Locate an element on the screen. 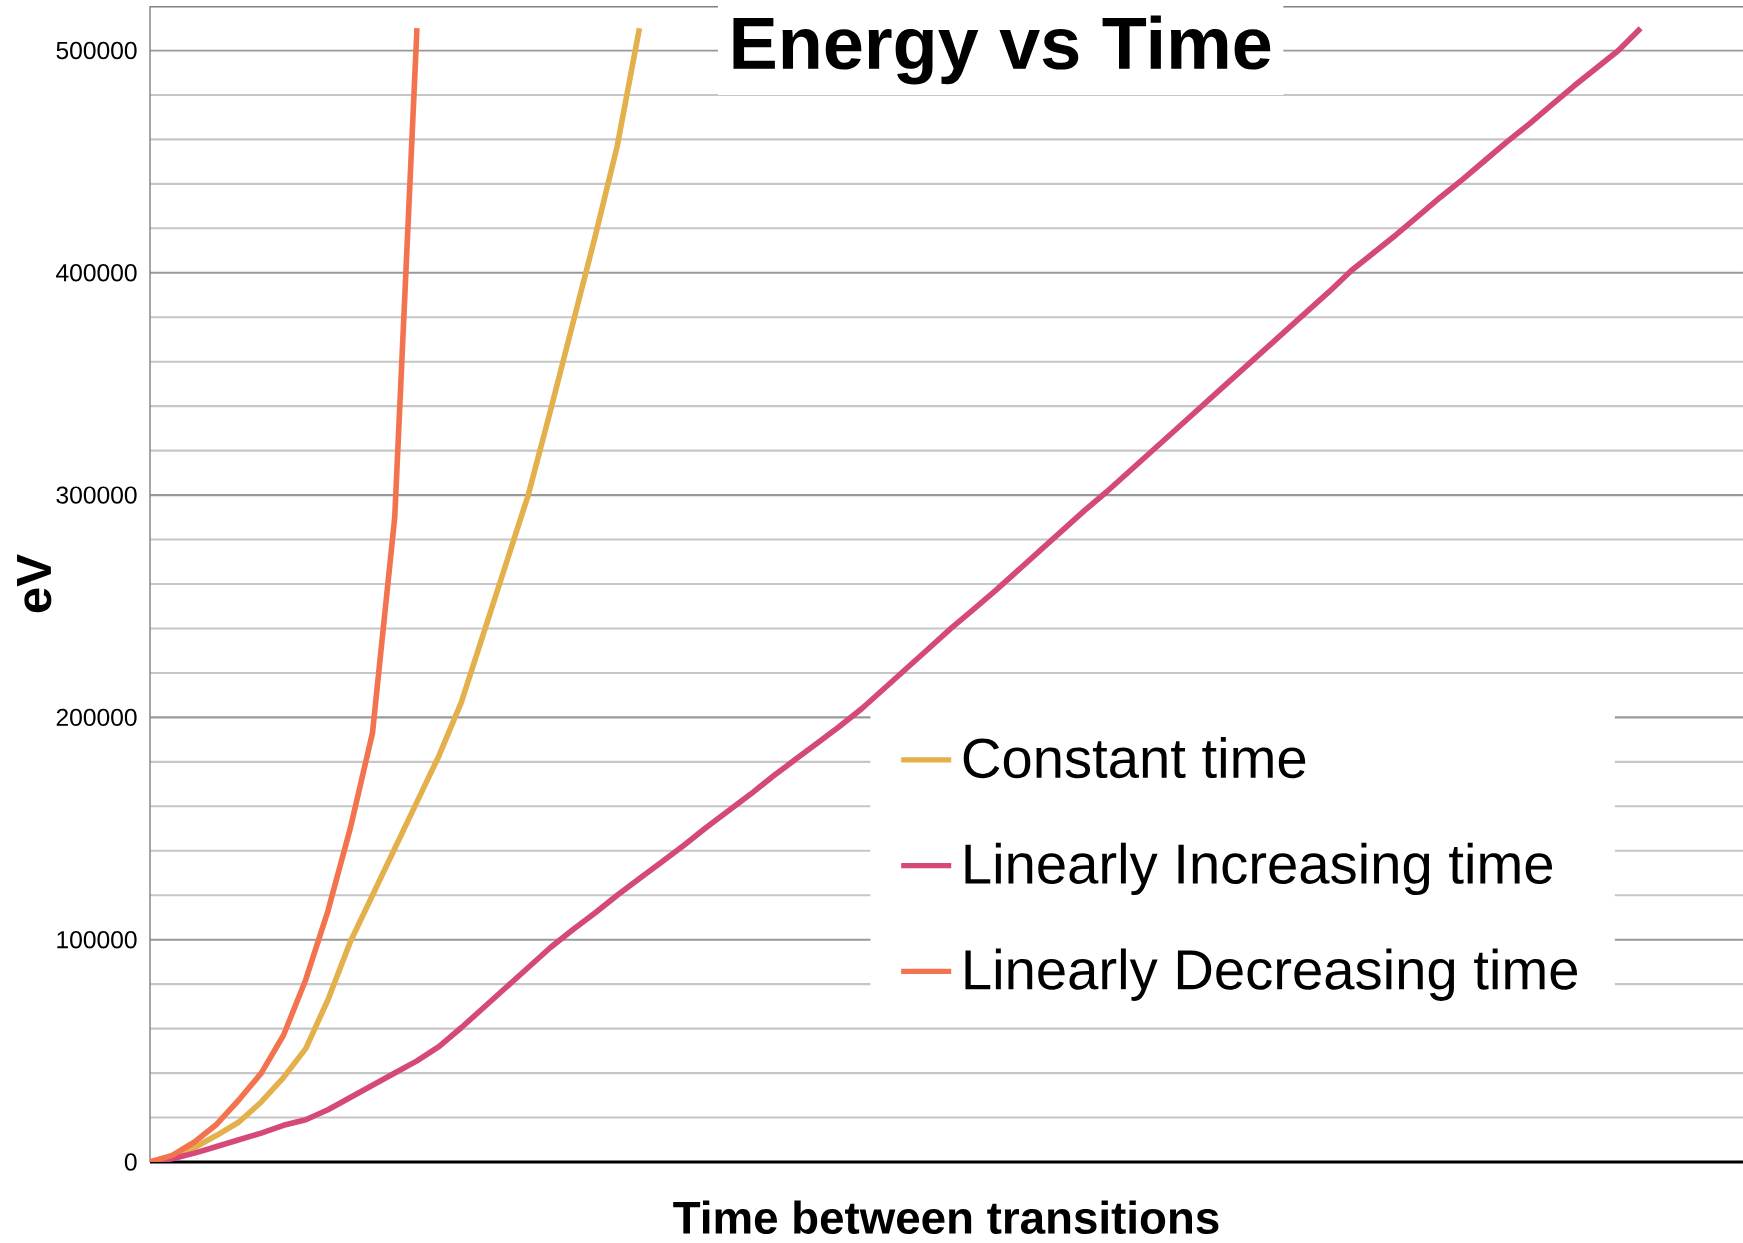 The image size is (1743, 1243). y-axis-title: eV is located at coordinates (34, 583).